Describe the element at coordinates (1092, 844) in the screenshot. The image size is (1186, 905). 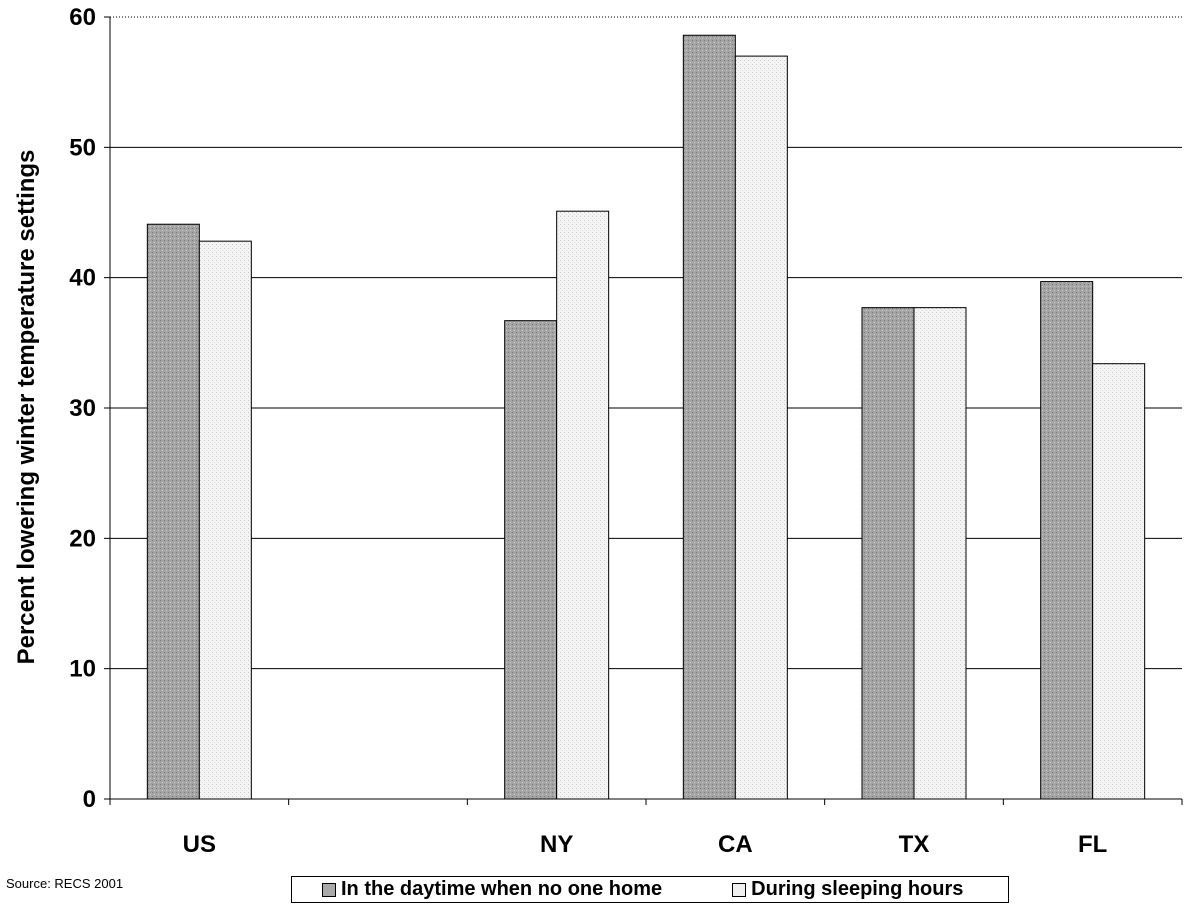
I see `x-category-label: FL` at that location.